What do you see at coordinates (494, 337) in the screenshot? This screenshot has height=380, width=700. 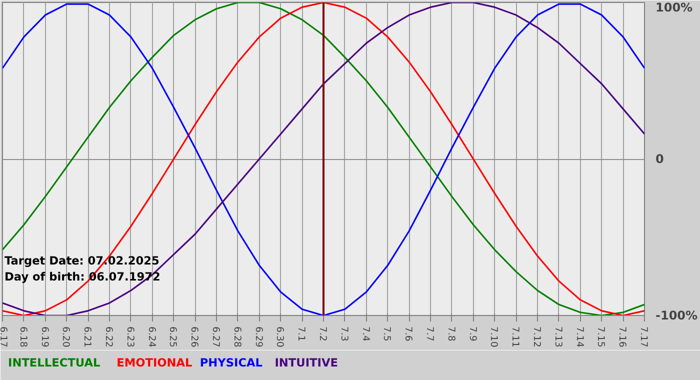 I see `x-tick-label: 7.10` at bounding box center [494, 337].